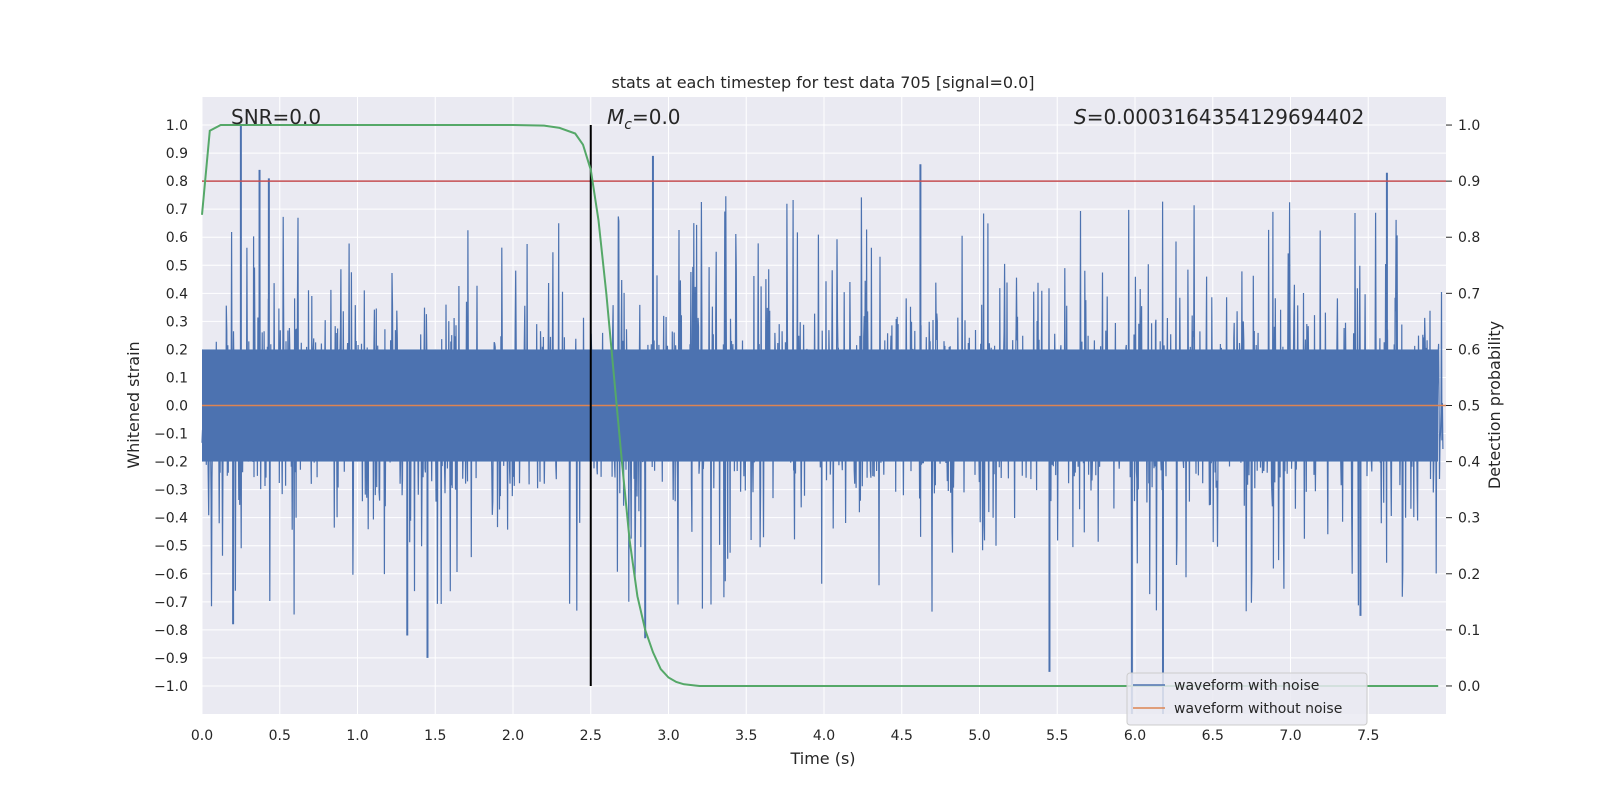 This screenshot has width=1600, height=800. What do you see at coordinates (902, 736) in the screenshot?
I see `x-tick-label: 4.5` at bounding box center [902, 736].